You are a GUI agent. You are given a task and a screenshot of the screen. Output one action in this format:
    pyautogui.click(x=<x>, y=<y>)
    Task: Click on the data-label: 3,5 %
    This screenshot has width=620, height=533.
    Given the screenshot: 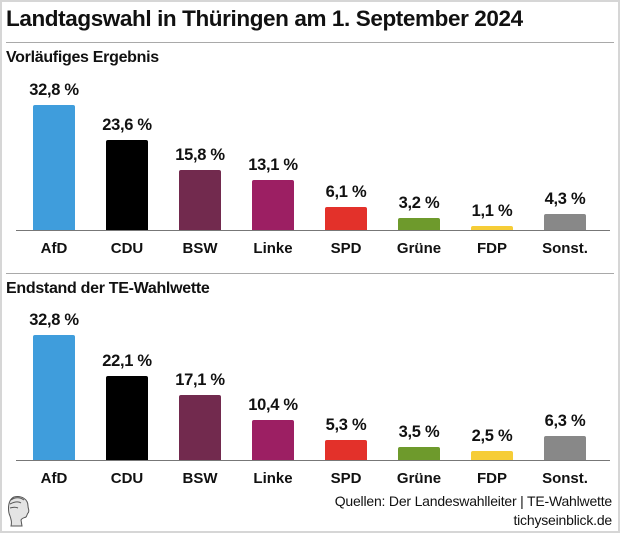 What is the action you would take?
    pyautogui.click(x=419, y=431)
    